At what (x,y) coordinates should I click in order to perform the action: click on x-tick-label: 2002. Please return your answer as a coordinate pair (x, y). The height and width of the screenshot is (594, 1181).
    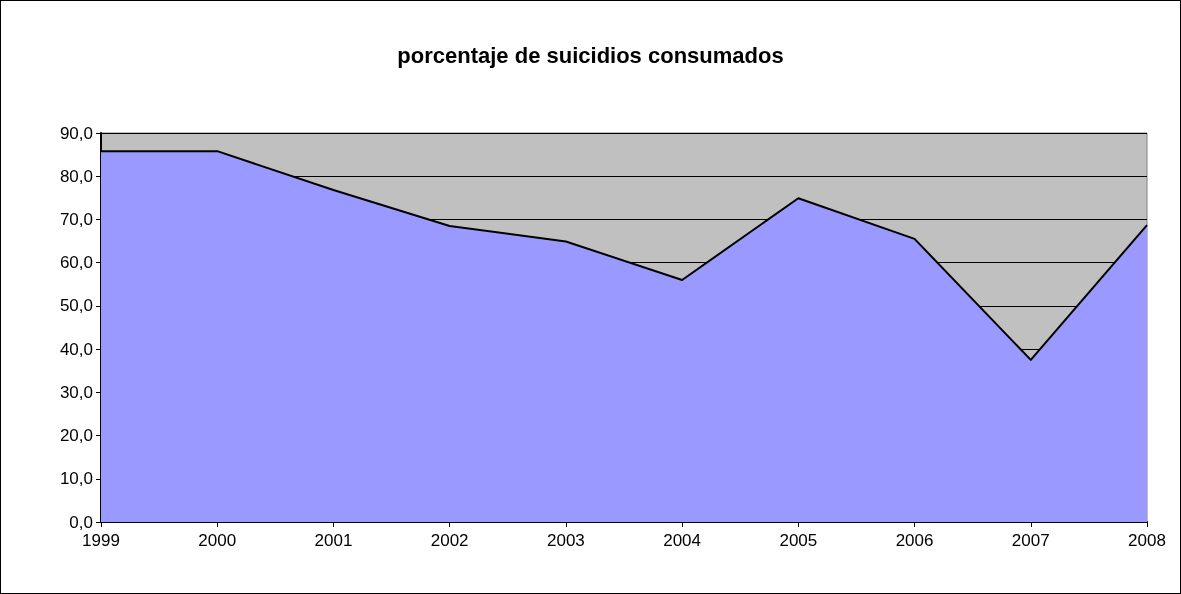
    Looking at the image, I should click on (449, 540).